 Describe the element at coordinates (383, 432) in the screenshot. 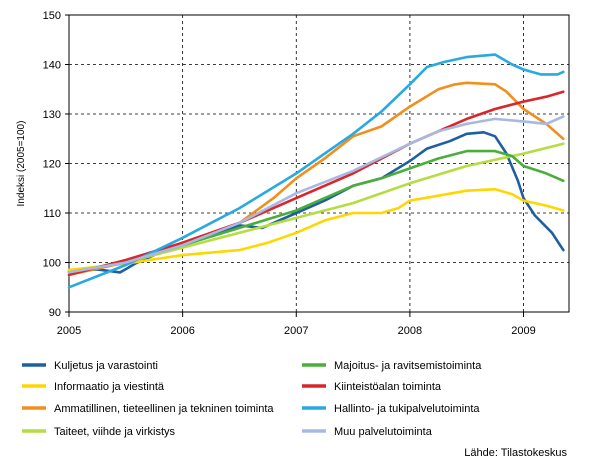

I see `legend-label: Muu palvelutoiminta` at that location.